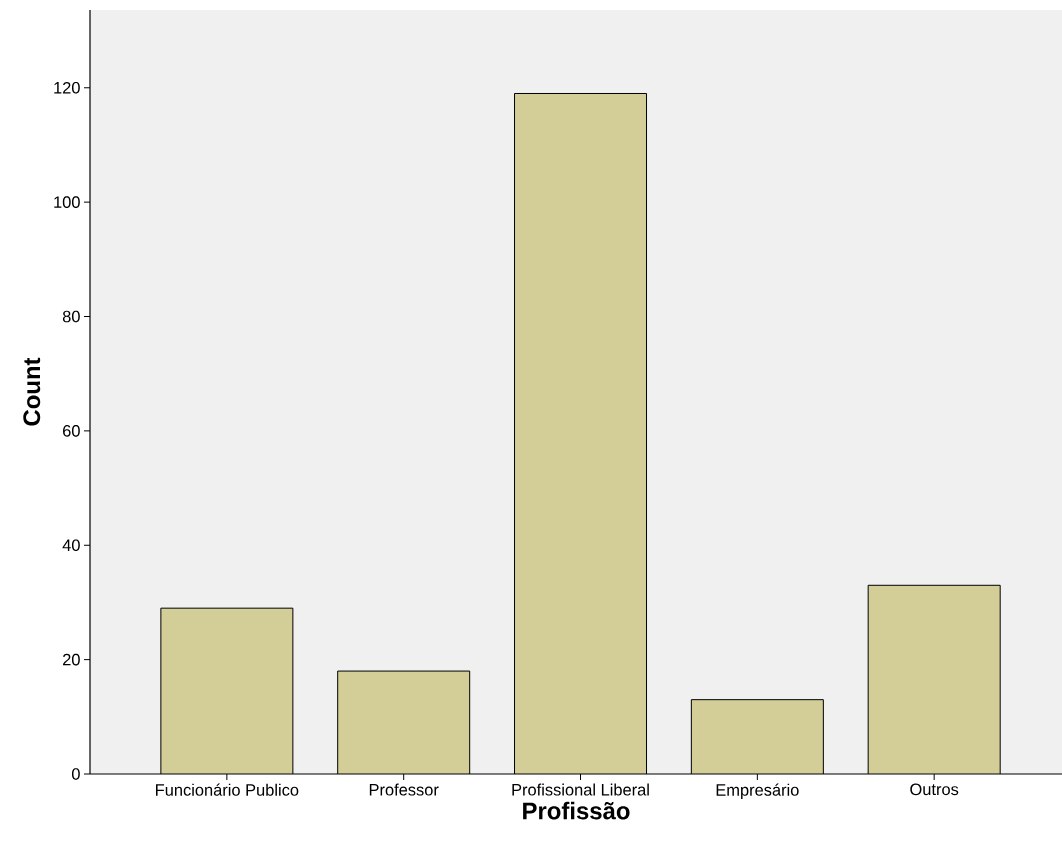 This screenshot has height=852, width=1062. Describe the element at coordinates (71, 545) in the screenshot. I see `y-tick-label: 40` at that location.